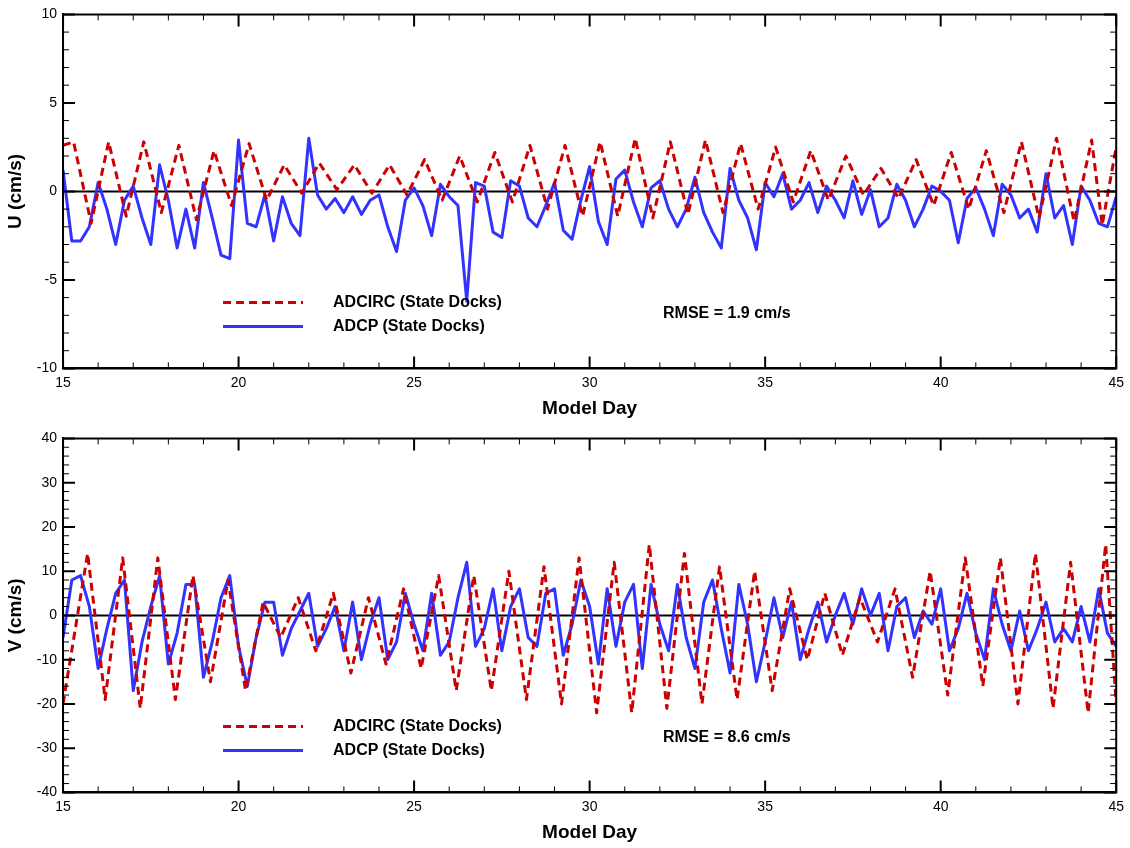 The image size is (1130, 848). Describe the element at coordinates (47, 702) in the screenshot. I see `y-tick-label: -20` at that location.